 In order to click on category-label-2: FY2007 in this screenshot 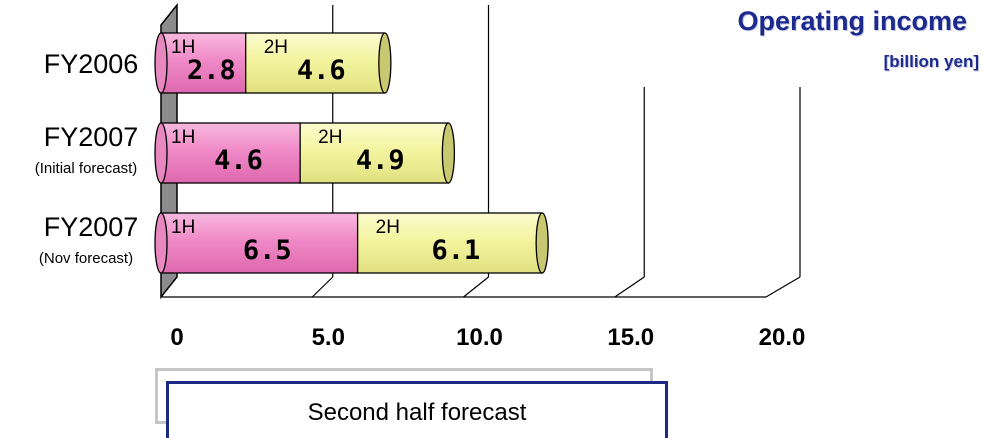, I will do `click(91, 227)`.